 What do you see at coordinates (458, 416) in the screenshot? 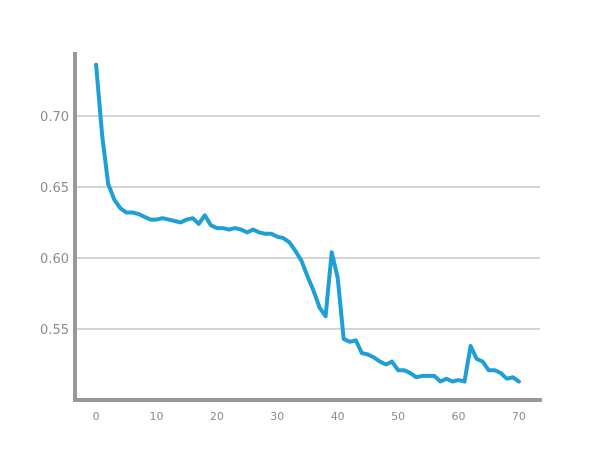
I see `x-tick-label-6: 60` at bounding box center [458, 416].